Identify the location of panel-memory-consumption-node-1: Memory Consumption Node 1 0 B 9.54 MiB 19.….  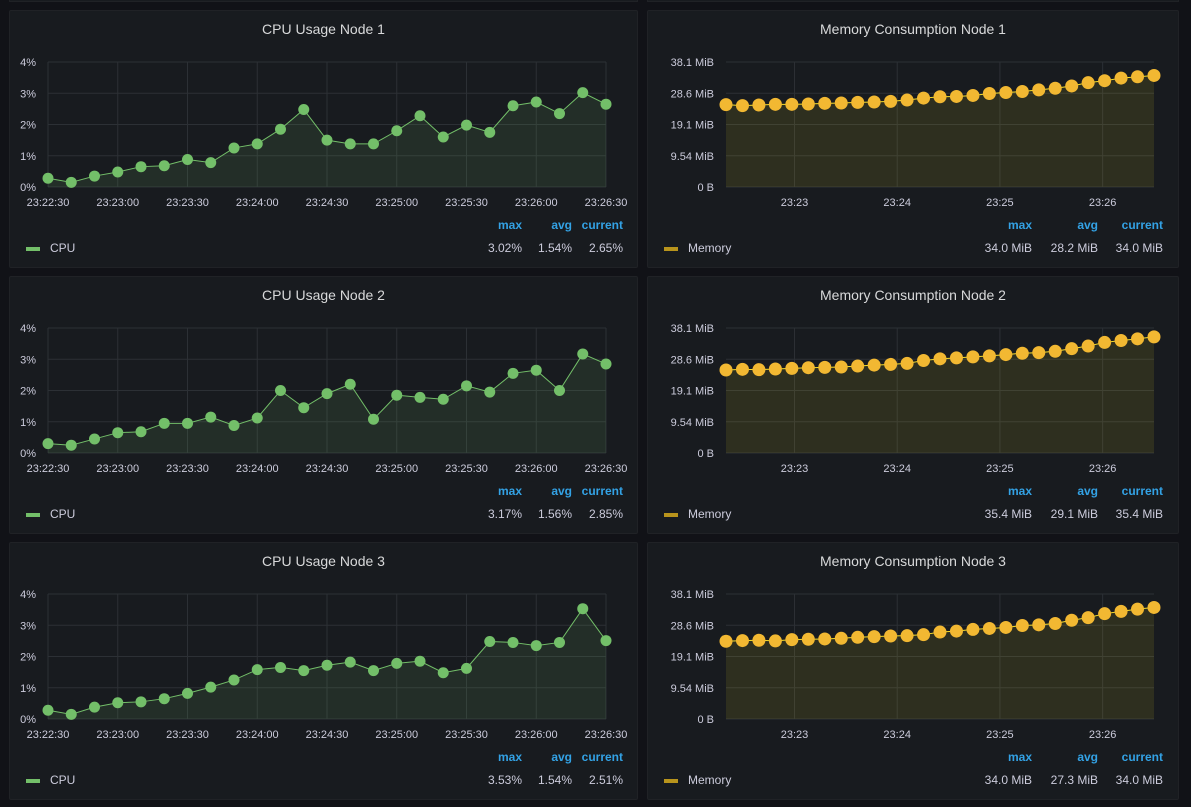
(913, 139).